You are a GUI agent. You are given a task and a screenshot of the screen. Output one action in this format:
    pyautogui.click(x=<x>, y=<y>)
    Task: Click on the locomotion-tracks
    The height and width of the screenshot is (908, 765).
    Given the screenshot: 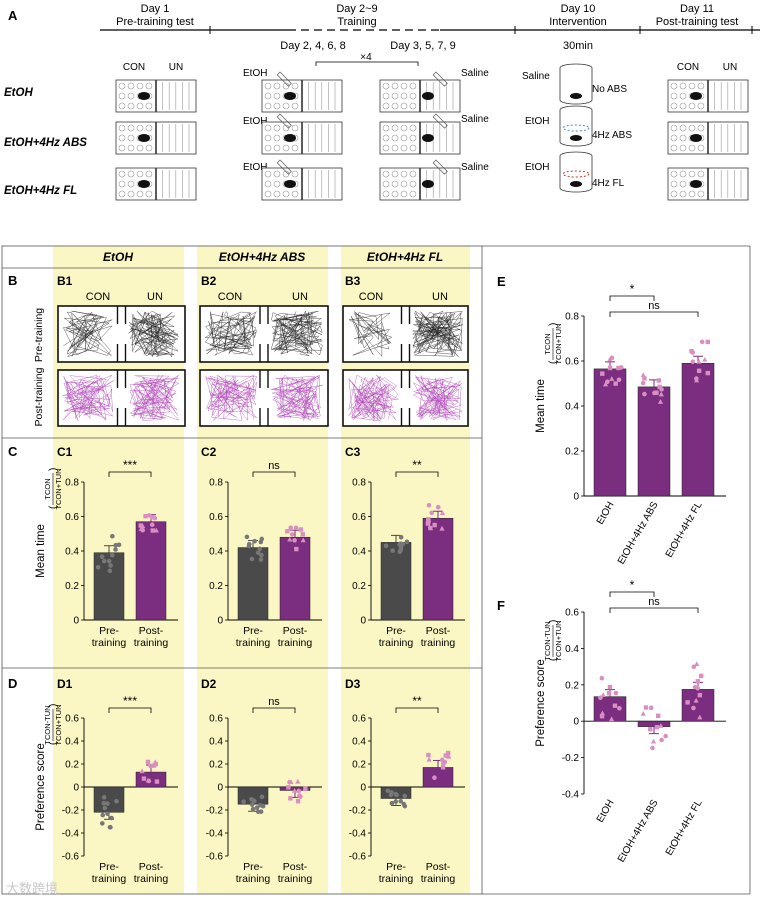 What is the action you would take?
    pyautogui.click(x=263, y=366)
    